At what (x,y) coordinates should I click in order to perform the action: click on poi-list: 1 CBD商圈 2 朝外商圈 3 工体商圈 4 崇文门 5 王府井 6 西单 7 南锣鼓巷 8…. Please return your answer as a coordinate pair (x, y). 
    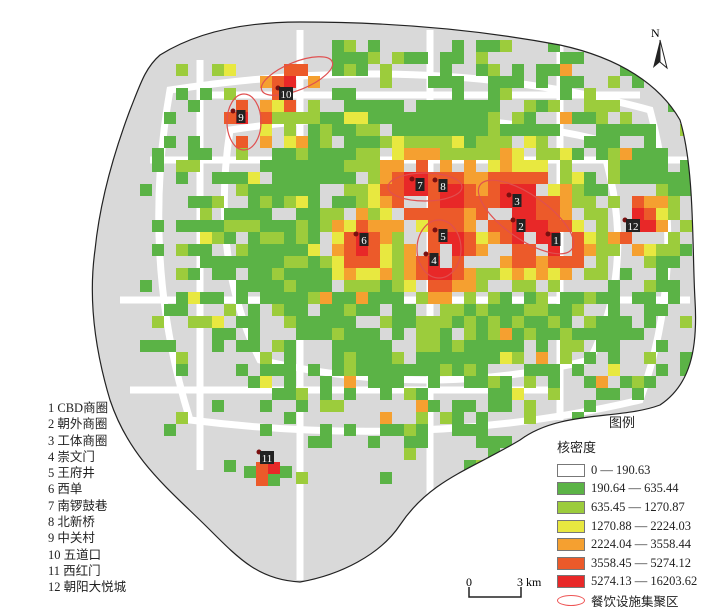
    Looking at the image, I should click on (87, 498).